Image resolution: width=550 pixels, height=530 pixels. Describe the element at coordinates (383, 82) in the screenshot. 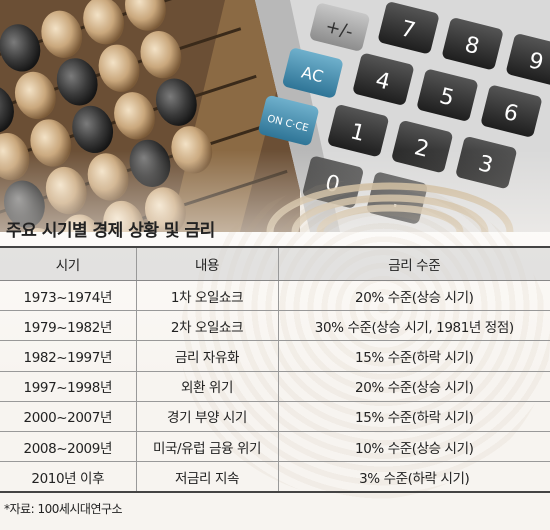

I see `calc-key-label: 4` at that location.